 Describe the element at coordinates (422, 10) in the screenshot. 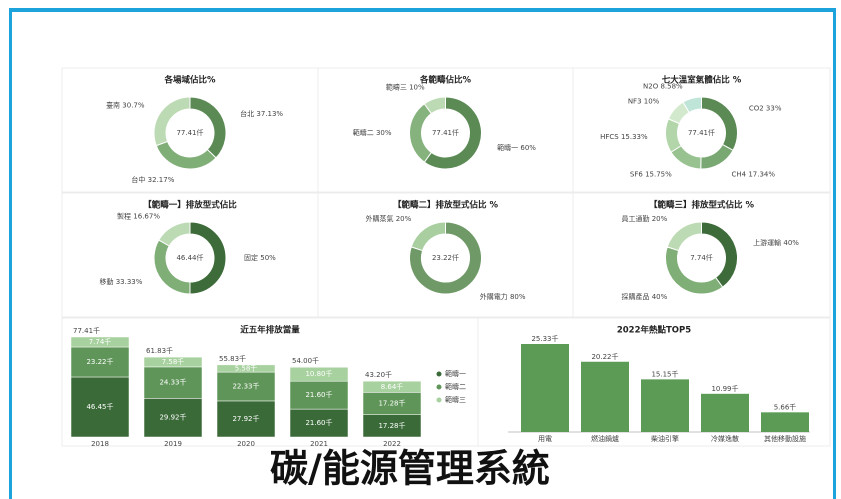

I see `top-border` at that location.